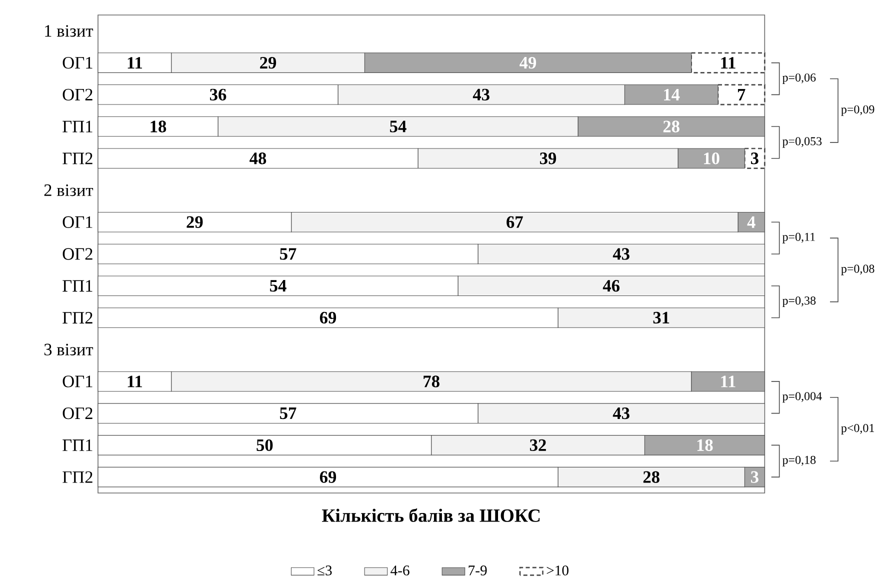  What do you see at coordinates (857, 111) in the screenshot?
I see `text: p=0,09` at bounding box center [857, 111].